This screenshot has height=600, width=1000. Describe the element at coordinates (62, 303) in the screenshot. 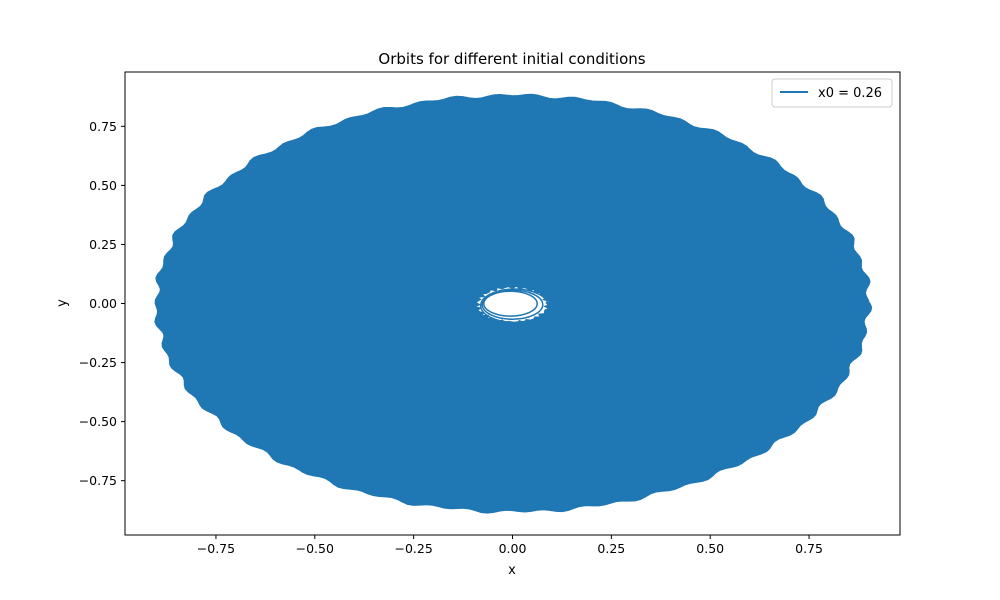

I see `y-axis-label: y` at that location.